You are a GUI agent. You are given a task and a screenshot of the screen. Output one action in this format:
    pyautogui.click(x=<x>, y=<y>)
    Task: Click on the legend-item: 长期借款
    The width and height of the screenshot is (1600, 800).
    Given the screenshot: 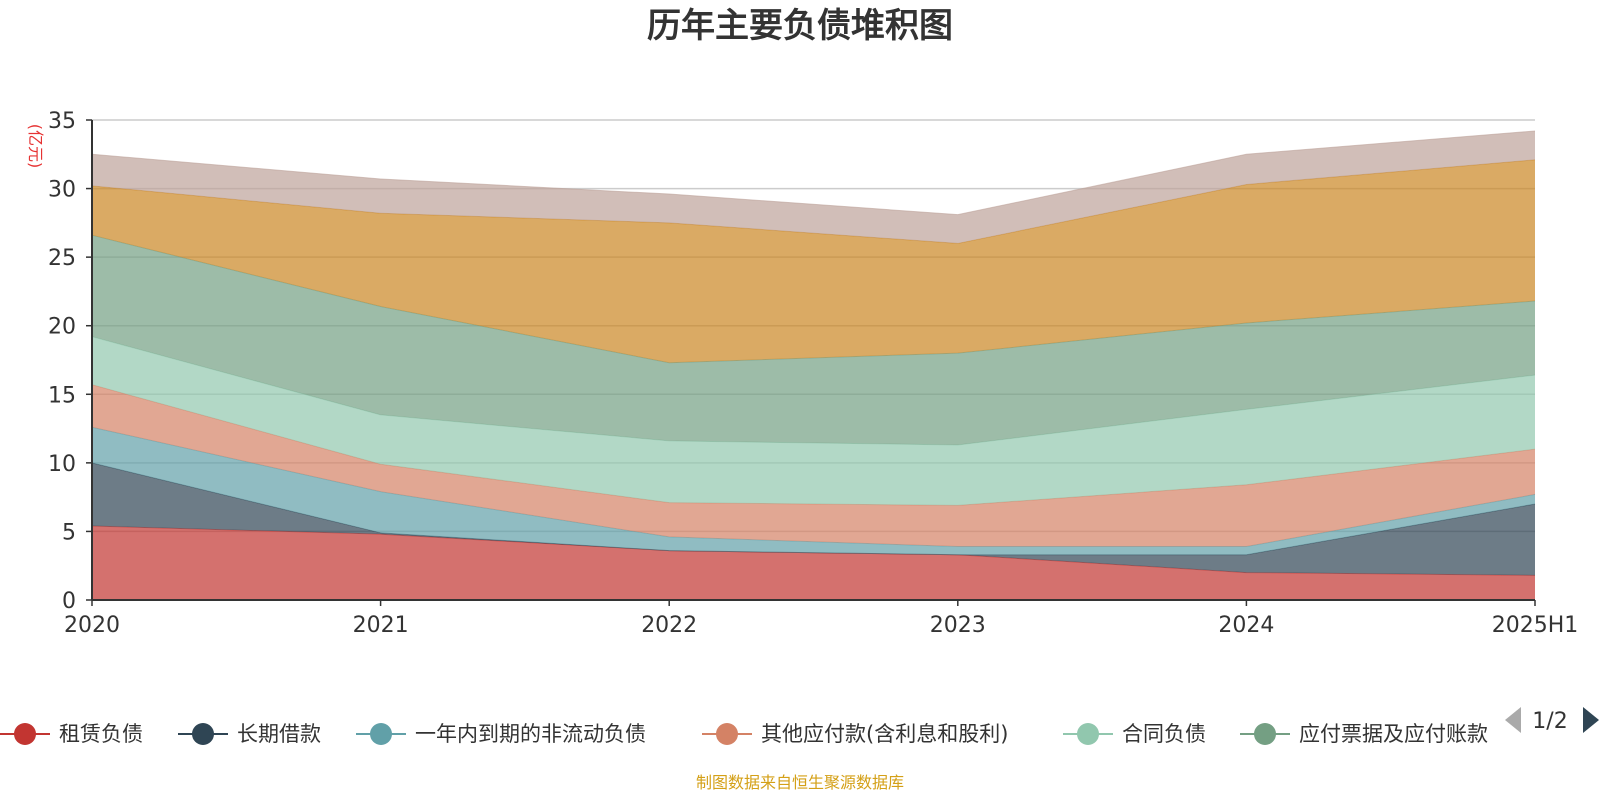 What is the action you would take?
    pyautogui.click(x=249, y=734)
    